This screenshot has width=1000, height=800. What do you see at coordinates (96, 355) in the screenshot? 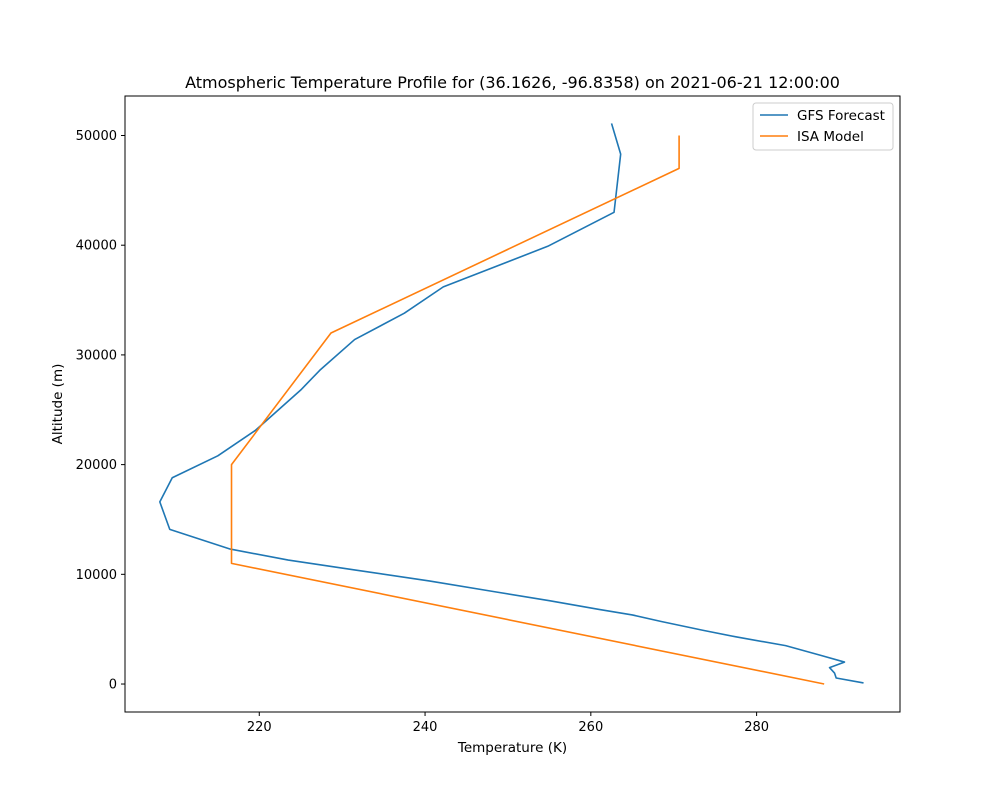
I see `y-tick-label: 30000` at bounding box center [96, 355].